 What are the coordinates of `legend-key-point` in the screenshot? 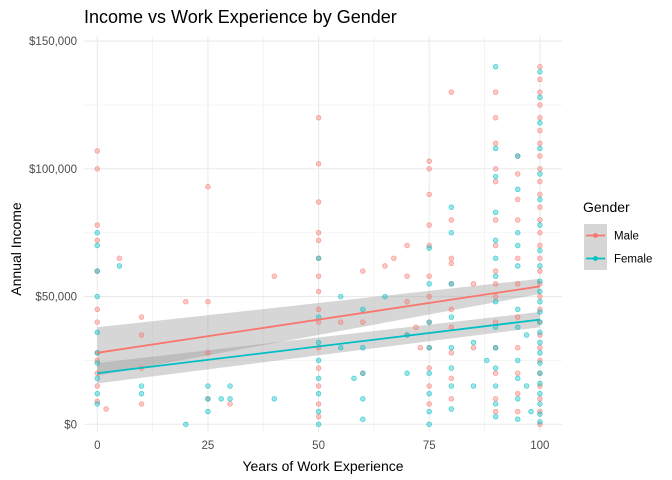 It's located at (595, 258).